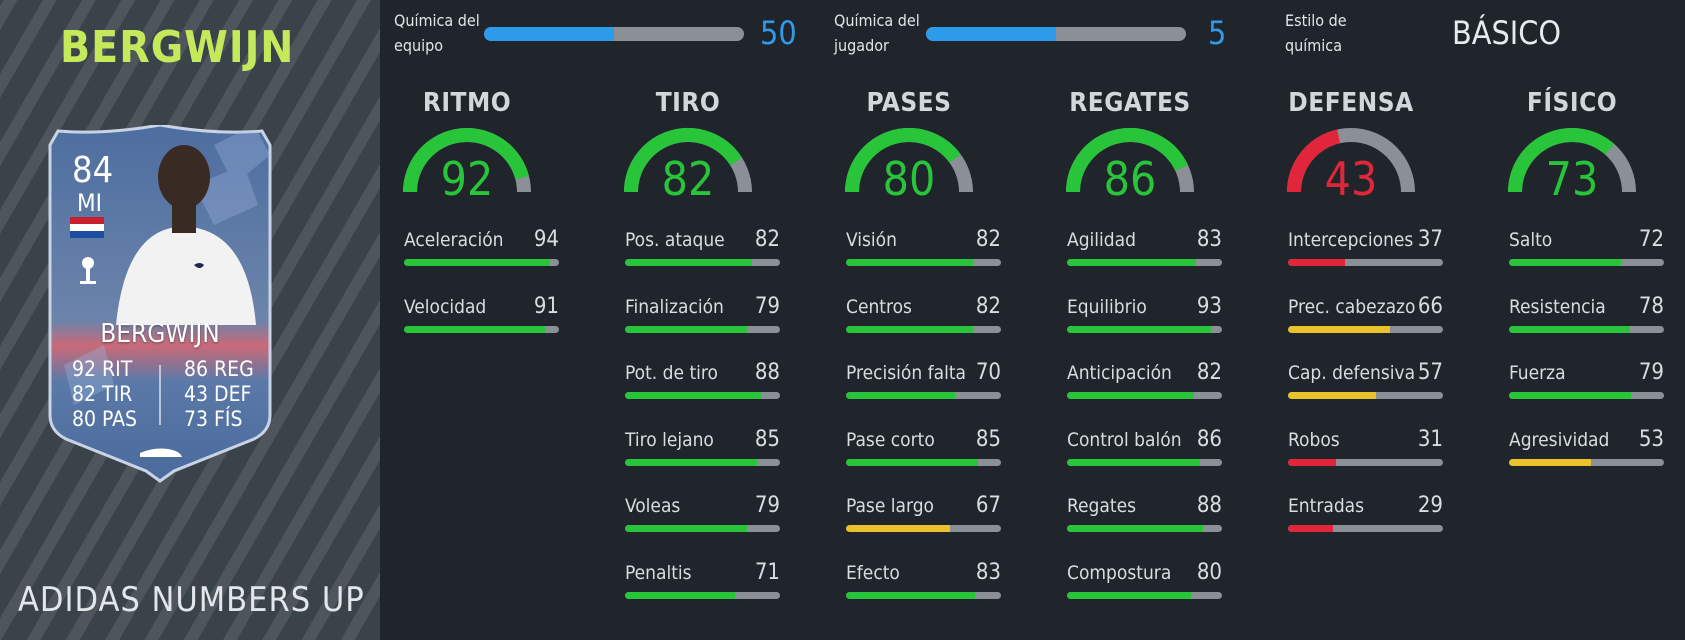  I want to click on stat-name: Pot. de tiro, so click(671, 373).